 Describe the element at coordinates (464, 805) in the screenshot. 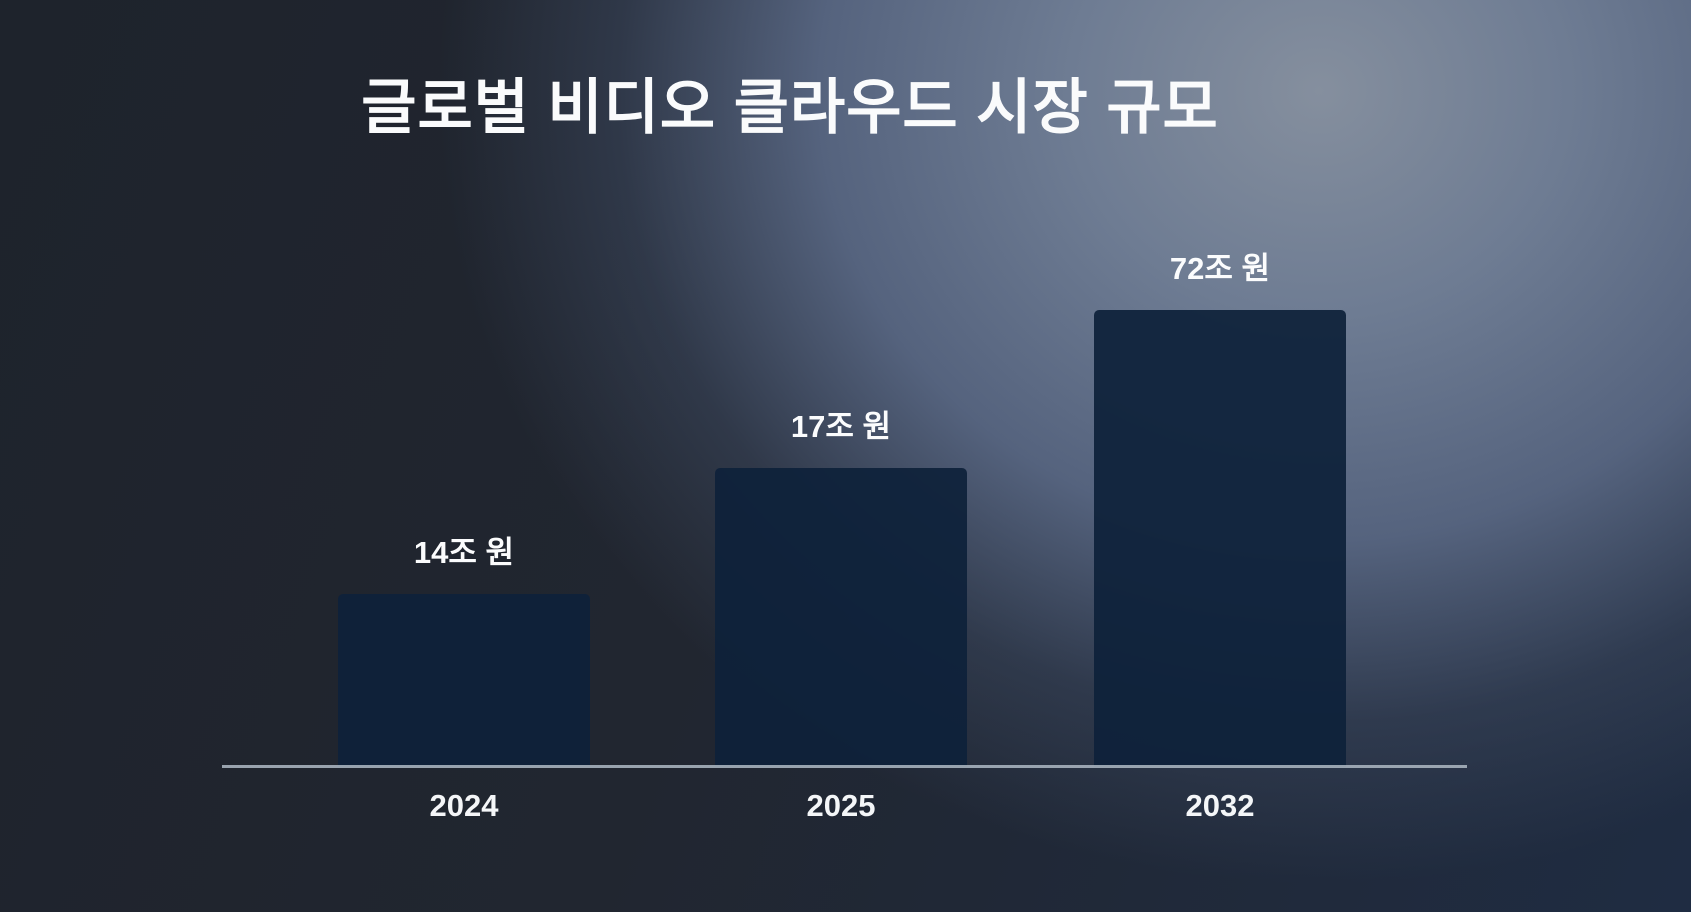

I see `x-tick-label-2024: 2024` at that location.